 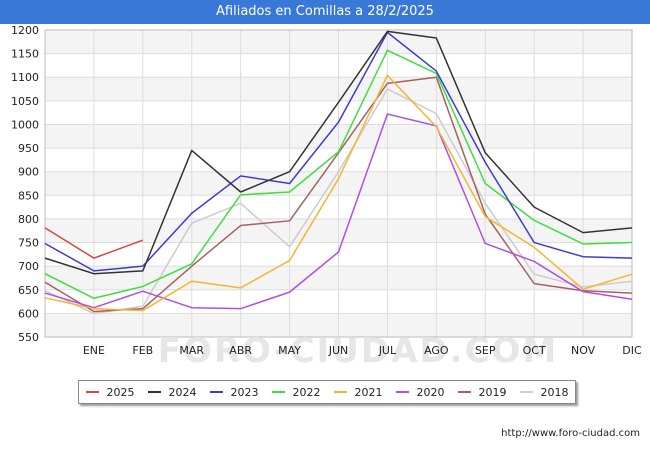 I want to click on x-tick-label: SEP, so click(x=485, y=350).